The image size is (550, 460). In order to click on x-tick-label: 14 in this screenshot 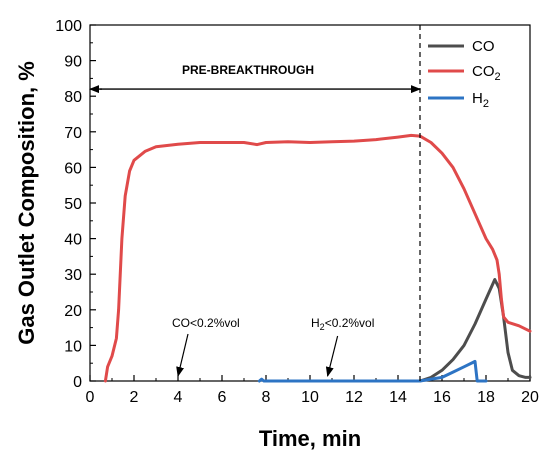, I will do `click(398, 397)`.